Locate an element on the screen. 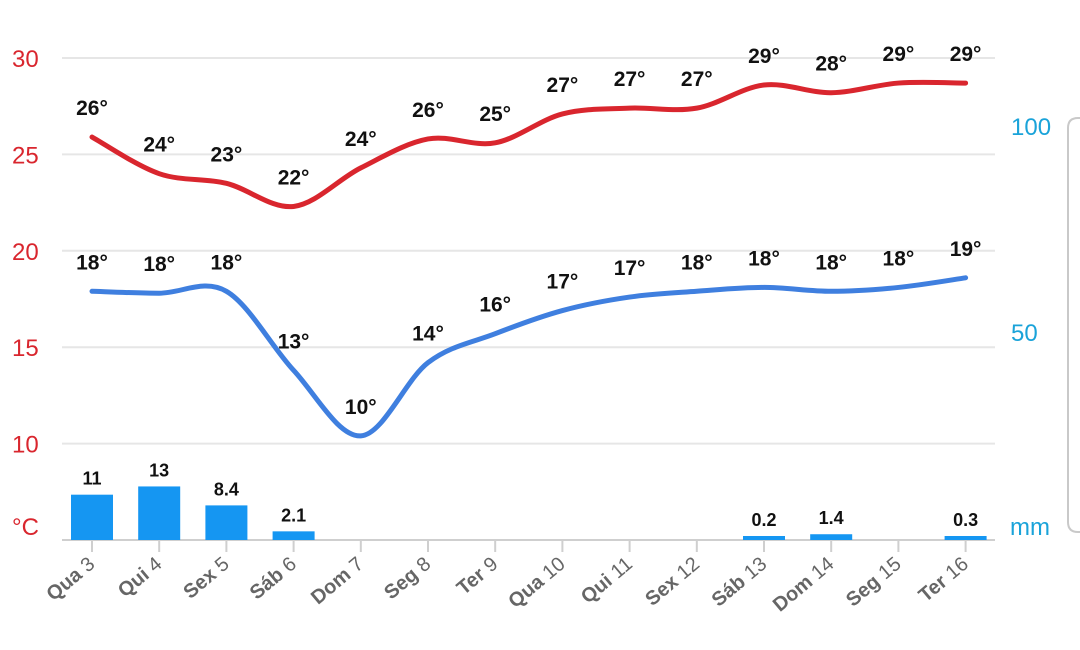  temp-label-max: 23° is located at coordinates (227, 154).